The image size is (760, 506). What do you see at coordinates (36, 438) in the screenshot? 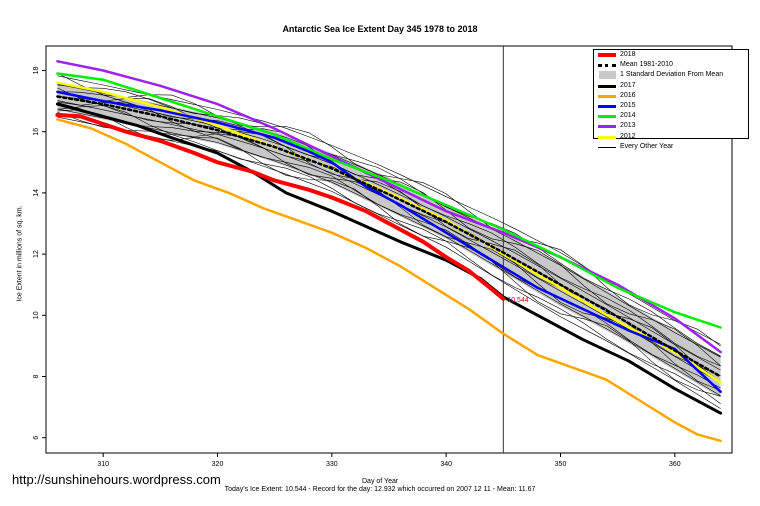
I see `y-tick-label: 6` at bounding box center [36, 438].